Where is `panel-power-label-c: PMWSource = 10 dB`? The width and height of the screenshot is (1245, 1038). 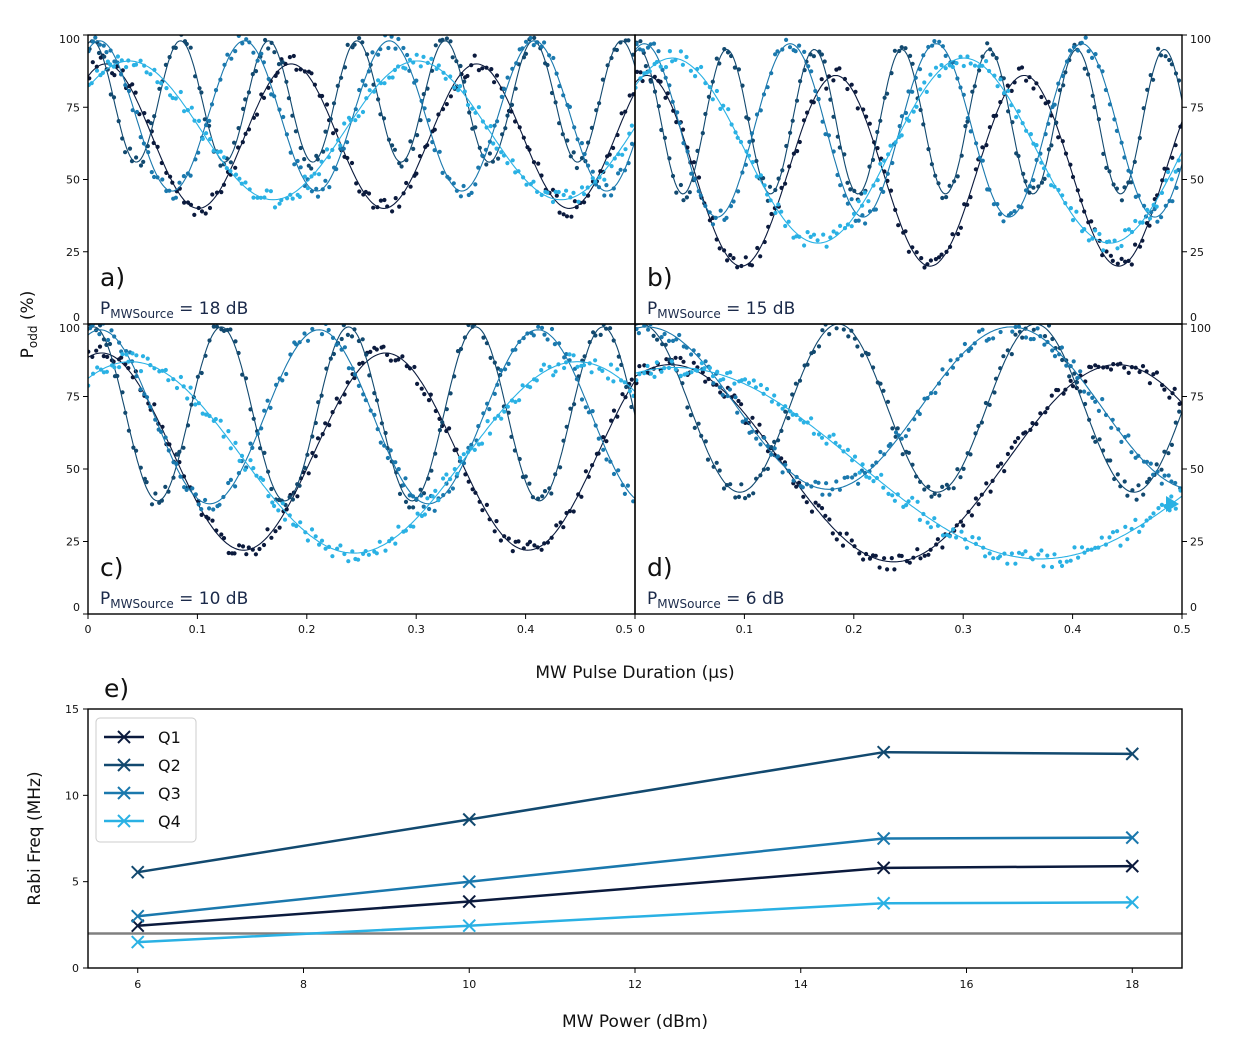 panel-power-label-c: PMWSource = 10 dB is located at coordinates (174, 600).